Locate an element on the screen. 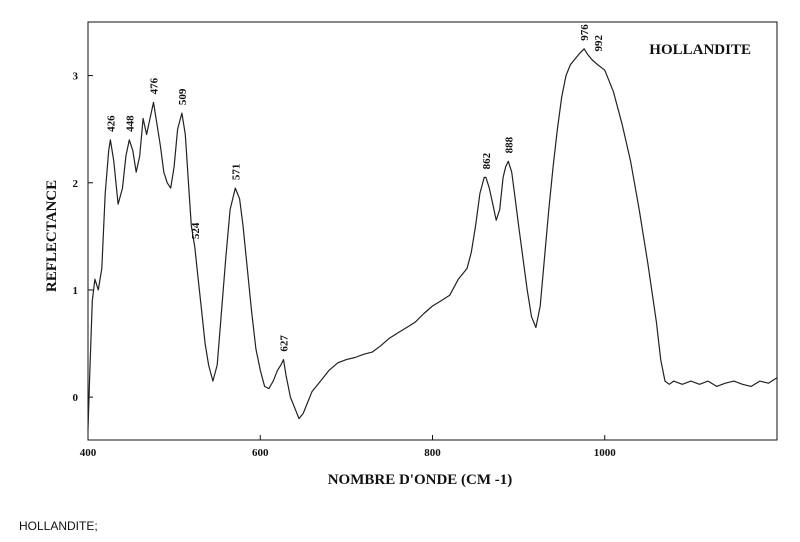  y-tick-label: 2 is located at coordinates (76, 184).